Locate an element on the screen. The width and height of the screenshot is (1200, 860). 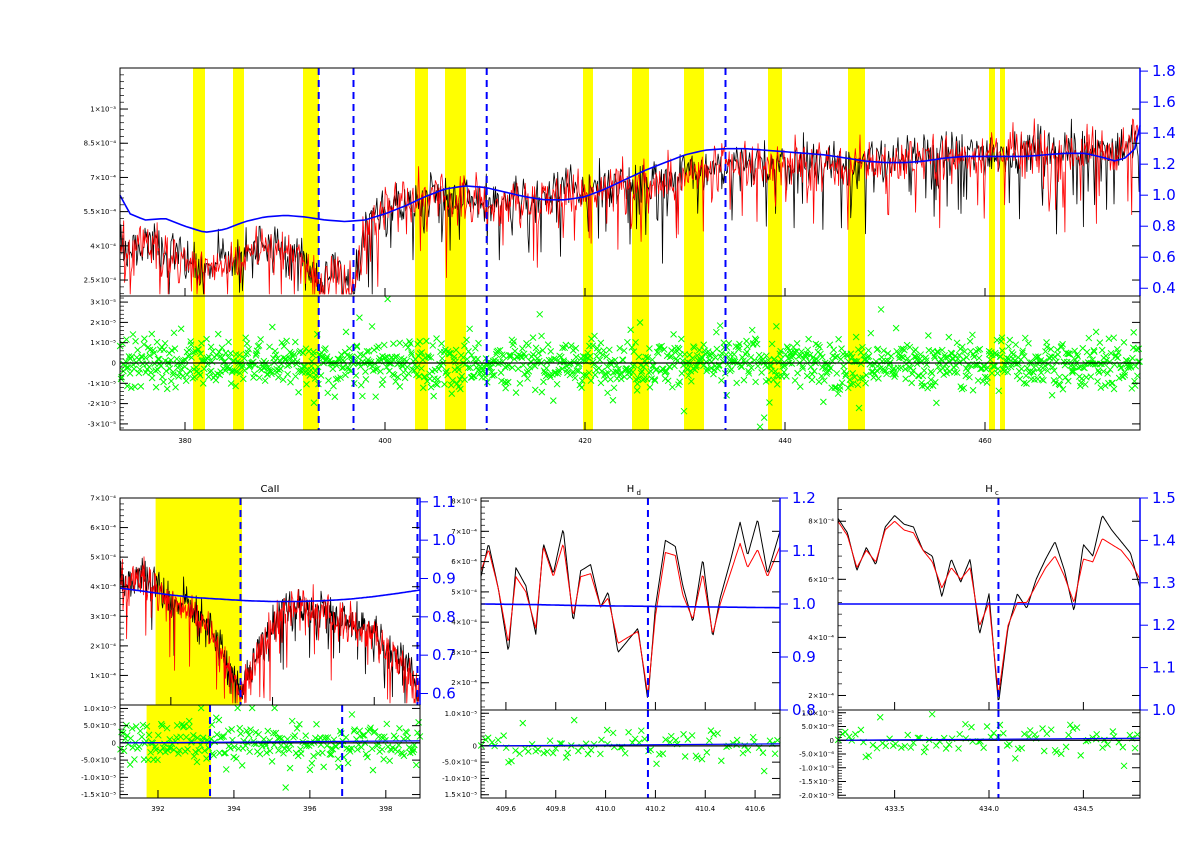
y-tick-label: -2.0×10⁻⁵ is located at coordinates (816, 796).